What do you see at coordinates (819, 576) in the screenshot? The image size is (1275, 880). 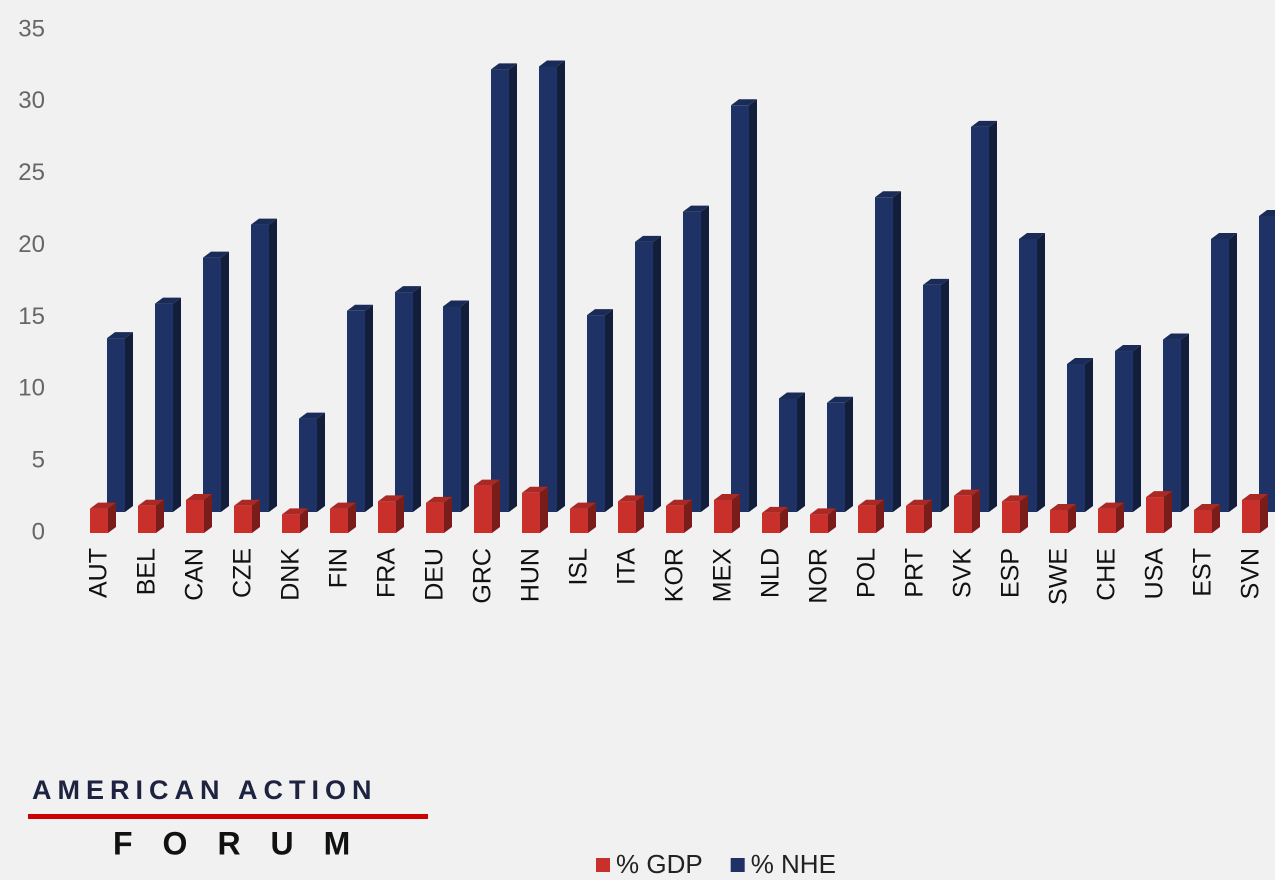 I see `x-tick-label: NOR` at bounding box center [819, 576].